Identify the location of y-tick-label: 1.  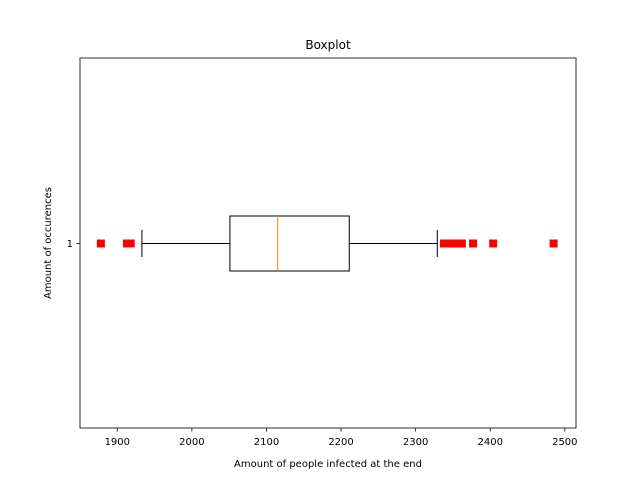
(70, 244).